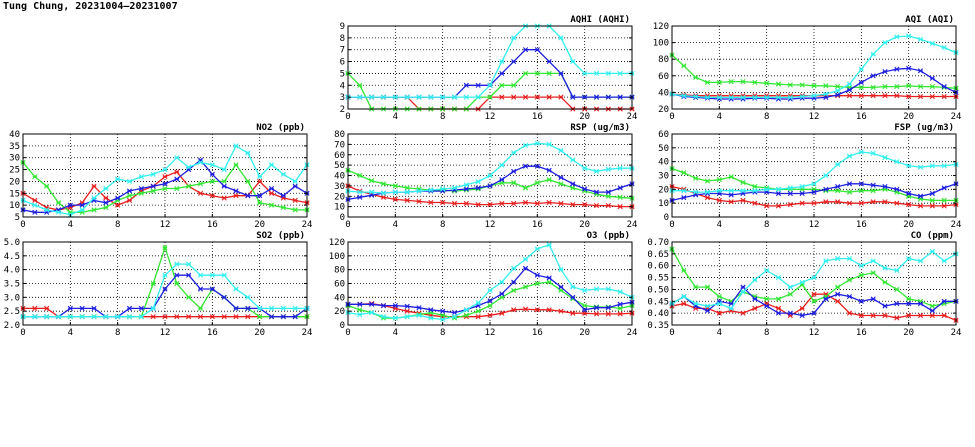  Describe the element at coordinates (719, 333) in the screenshot. I see `x-tick-label: 4` at that location.